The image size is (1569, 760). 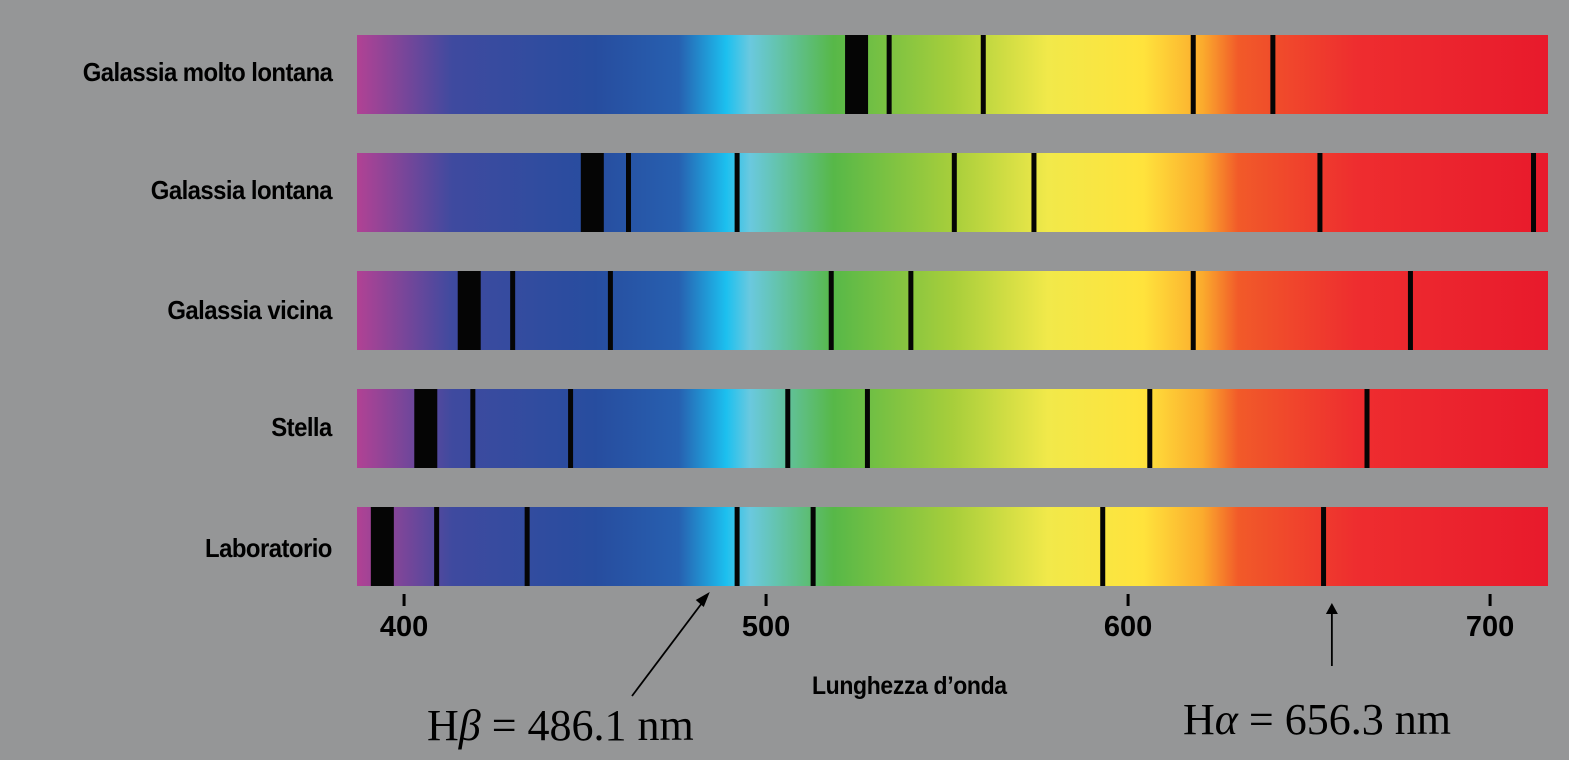 What do you see at coordinates (702, 599) in the screenshot?
I see `hbeta-arrowhead` at bounding box center [702, 599].